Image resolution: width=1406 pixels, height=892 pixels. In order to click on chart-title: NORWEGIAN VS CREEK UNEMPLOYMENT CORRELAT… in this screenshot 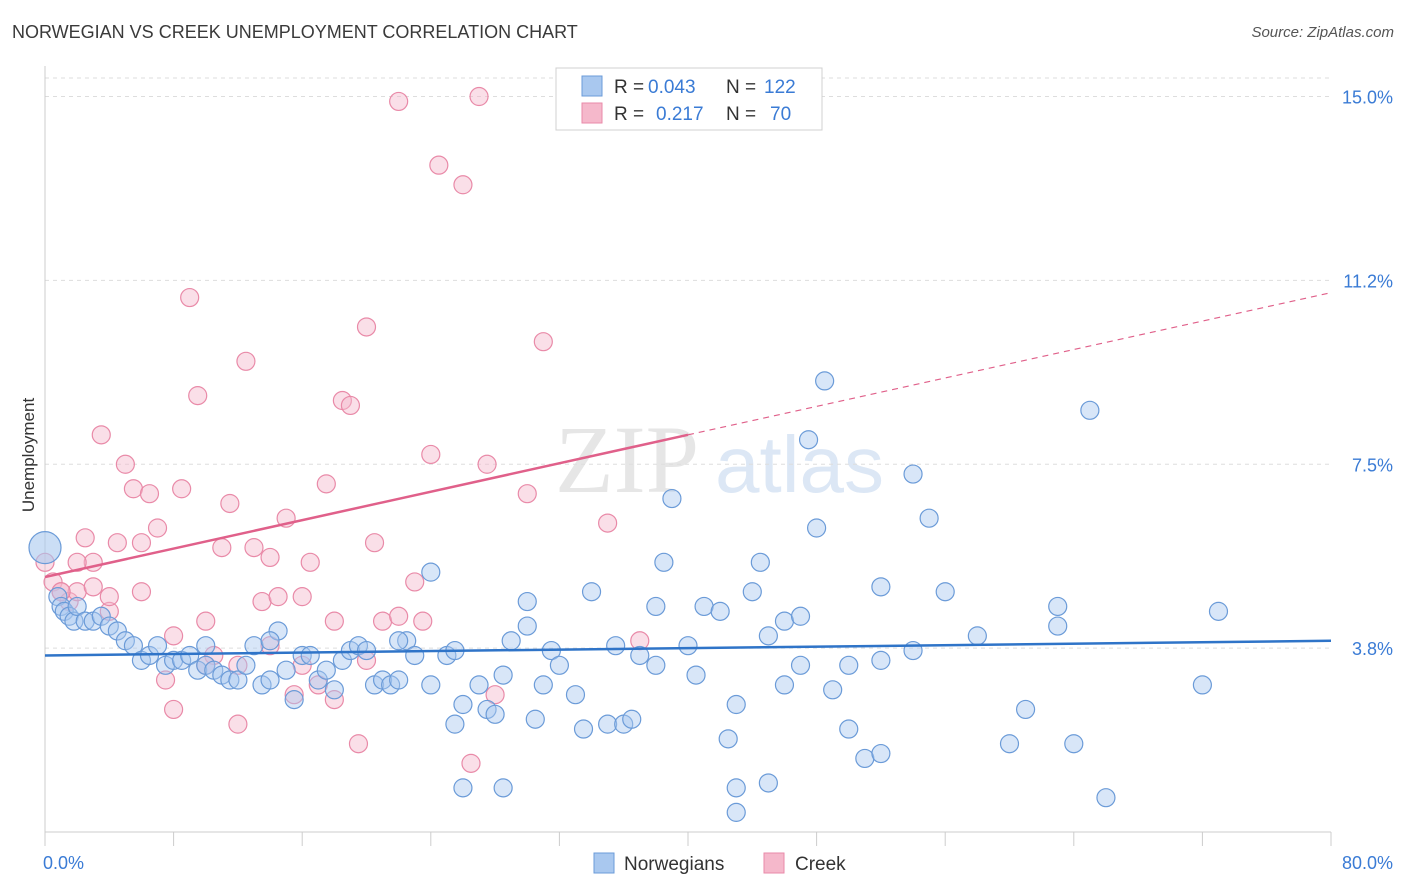, I will do `click(295, 32)`.